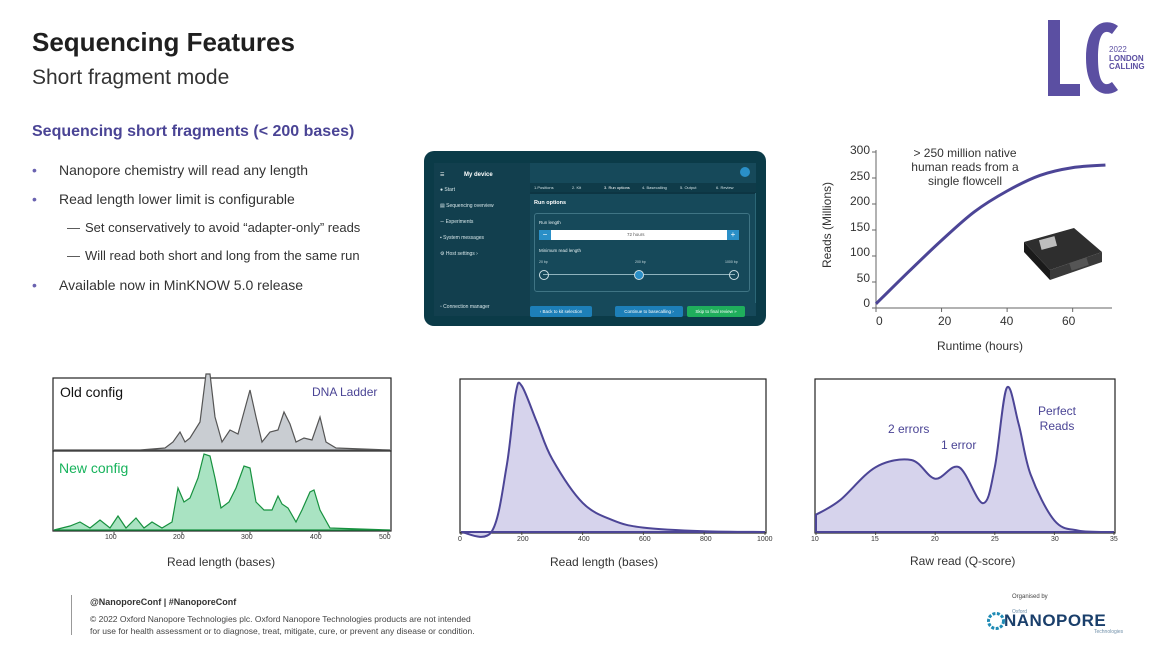 The width and height of the screenshot is (1173, 647). Describe the element at coordinates (745, 172) in the screenshot. I see `account-icon` at that location.